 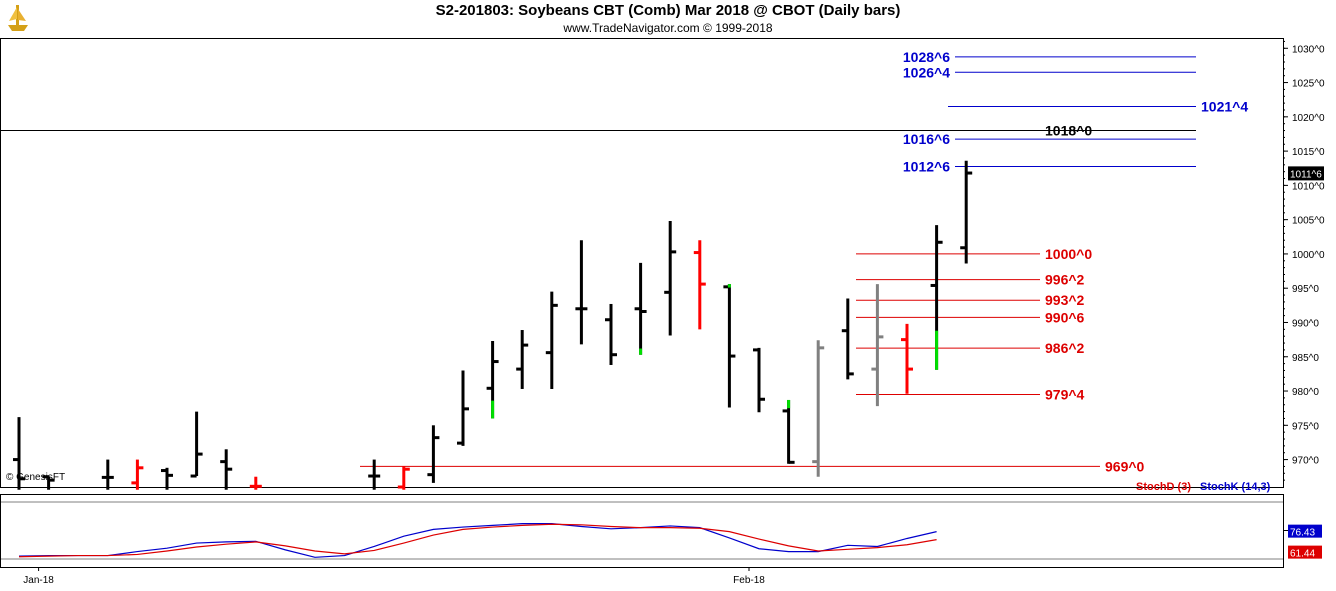 I want to click on price-tick-label: 1030^0, so click(x=1308, y=49).